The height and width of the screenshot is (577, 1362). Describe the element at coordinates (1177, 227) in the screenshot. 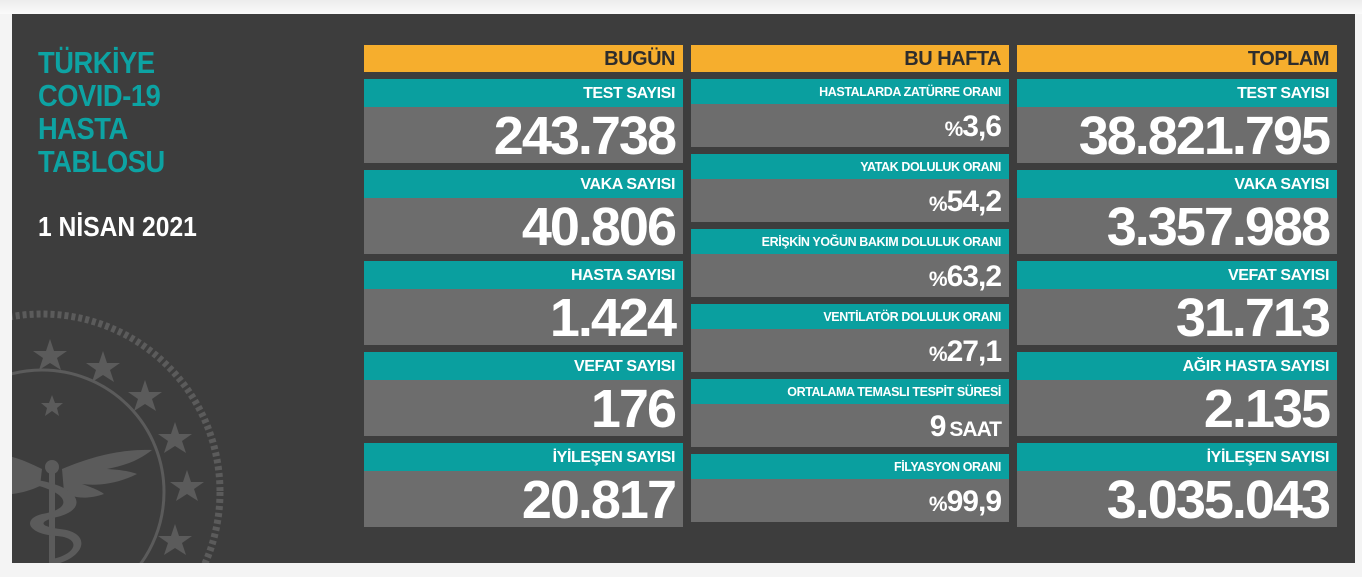

I see `card-value: 3.357.988` at that location.